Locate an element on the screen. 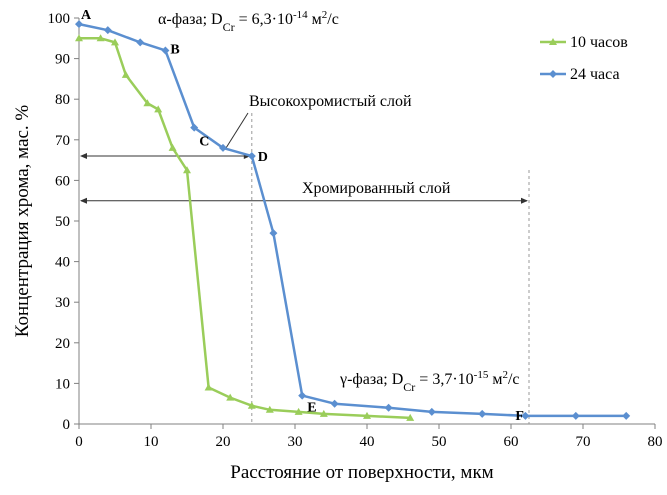 The image size is (667, 495). y-tick-label: 60 is located at coordinates (62, 181).